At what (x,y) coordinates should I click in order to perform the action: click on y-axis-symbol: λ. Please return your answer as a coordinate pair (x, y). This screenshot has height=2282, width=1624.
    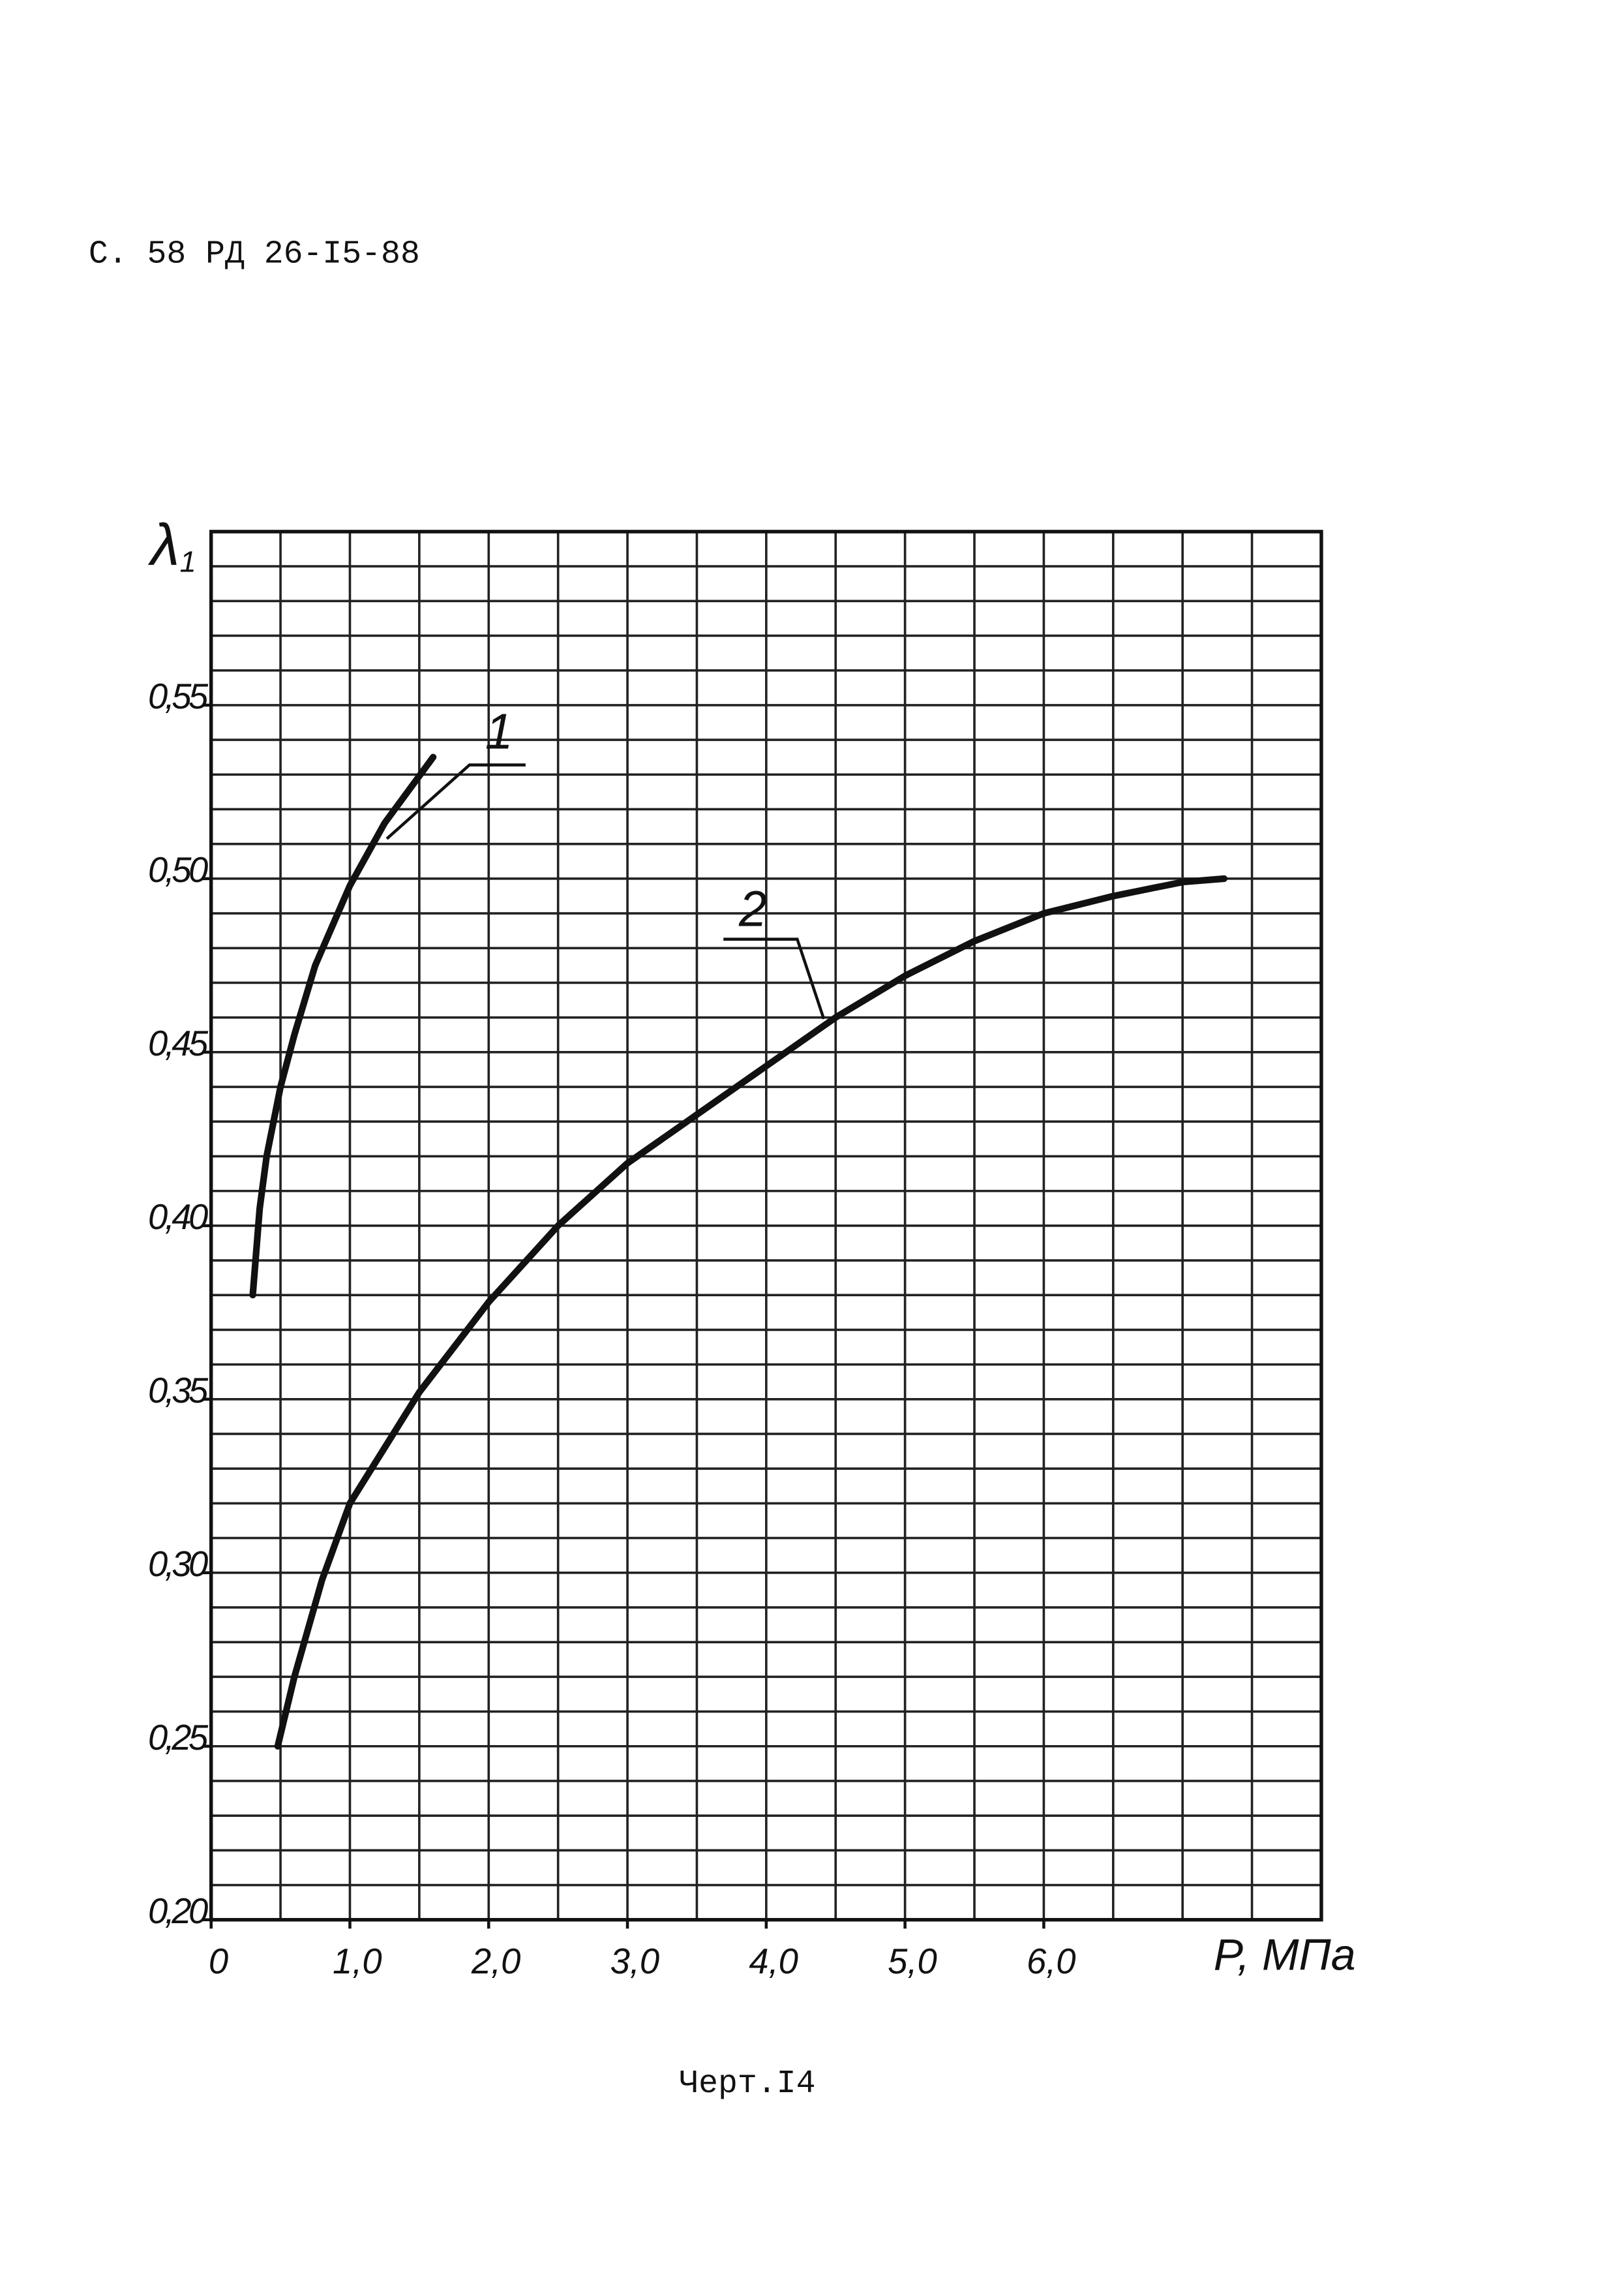
    Looking at the image, I should click on (163, 545).